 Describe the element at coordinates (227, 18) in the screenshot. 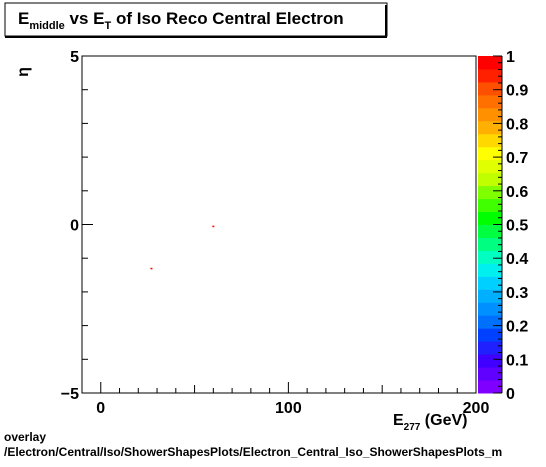

I see `title-part3: of Iso Reco Central Electron` at that location.